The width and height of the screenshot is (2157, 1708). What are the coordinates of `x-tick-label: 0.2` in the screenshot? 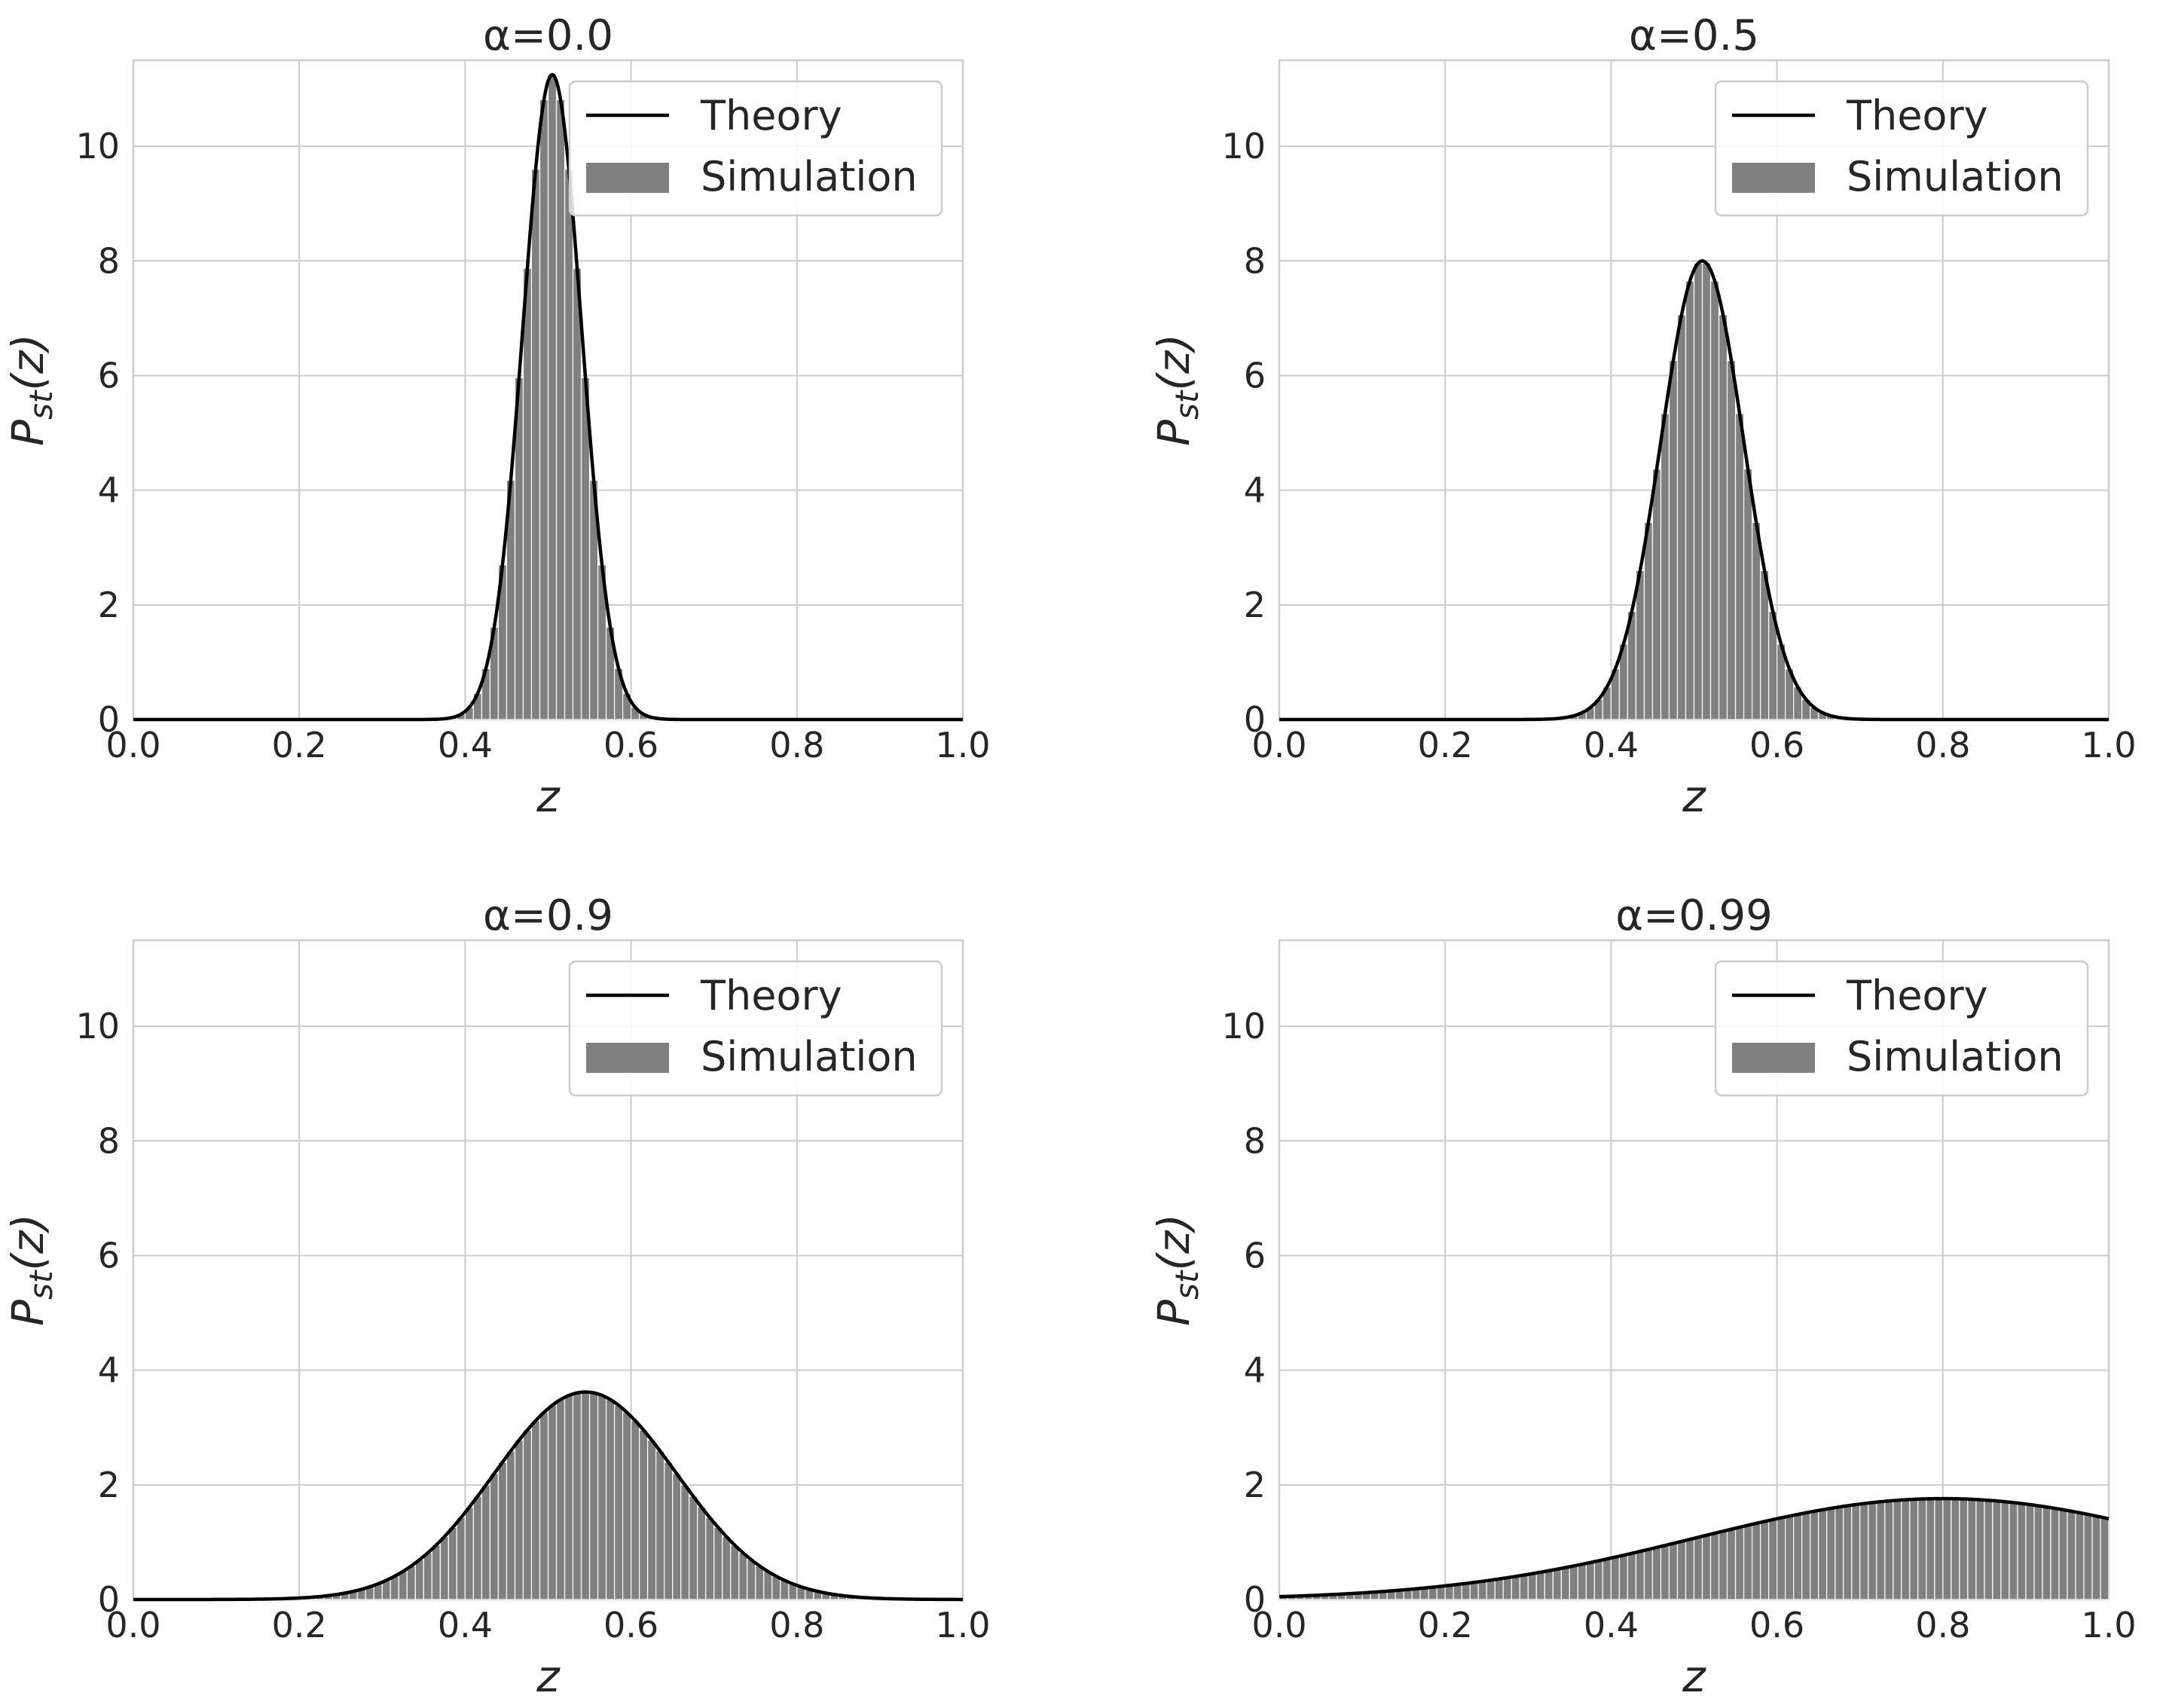 It's located at (1445, 745).